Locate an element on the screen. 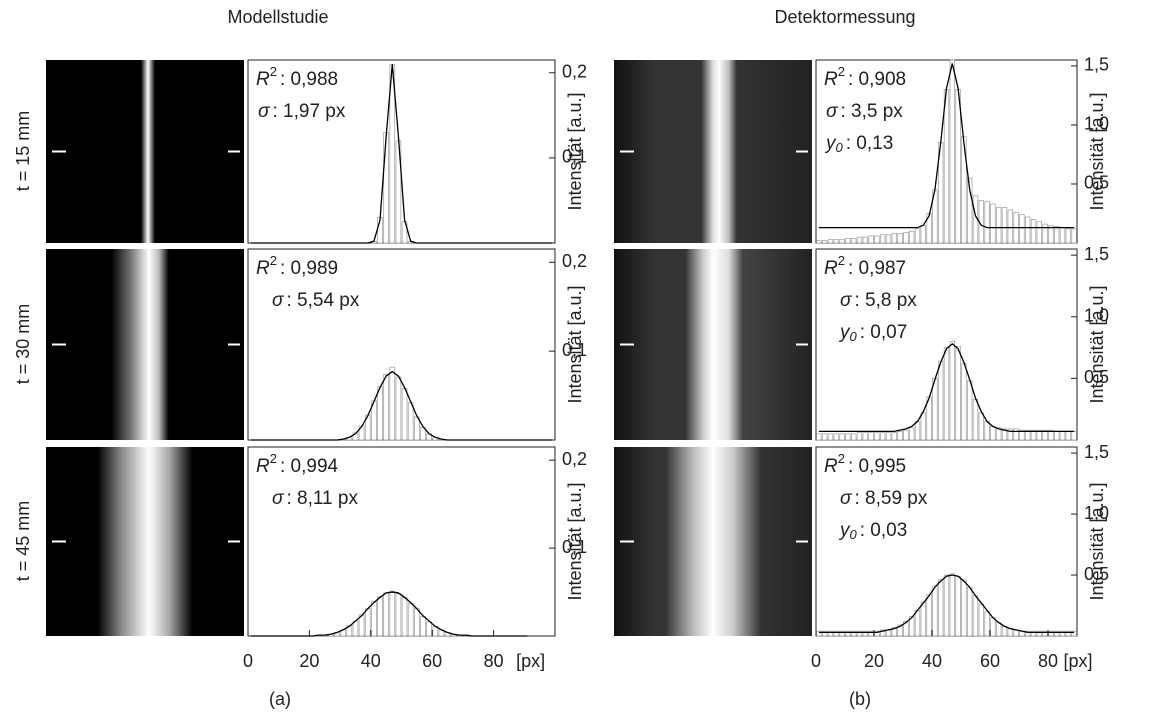 This screenshot has height=717, width=1172. row-label: t = 45 mm is located at coordinates (23, 541).